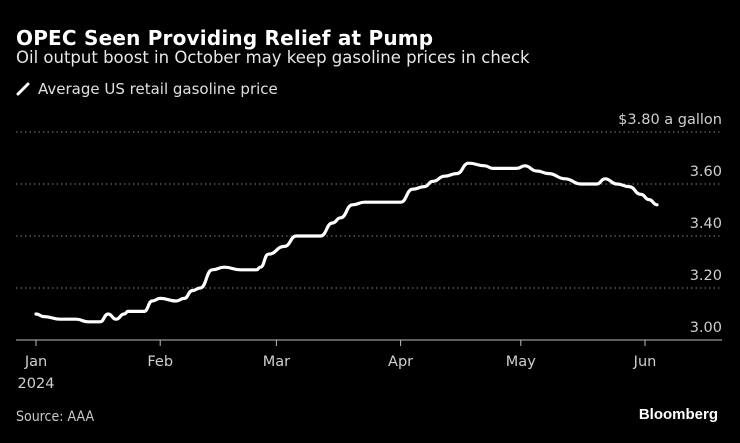 Image resolution: width=740 pixels, height=443 pixels. What do you see at coordinates (706, 224) in the screenshot?
I see `y-tick-label: 3.40` at bounding box center [706, 224].